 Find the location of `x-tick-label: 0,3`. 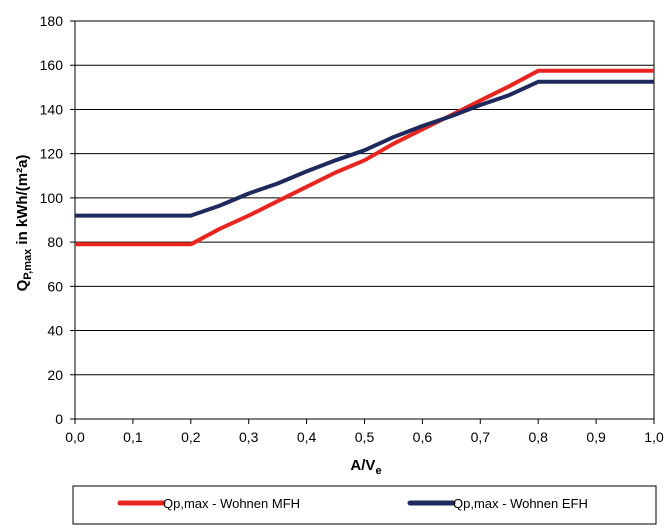

x-tick-label: 0,3 is located at coordinates (249, 437).